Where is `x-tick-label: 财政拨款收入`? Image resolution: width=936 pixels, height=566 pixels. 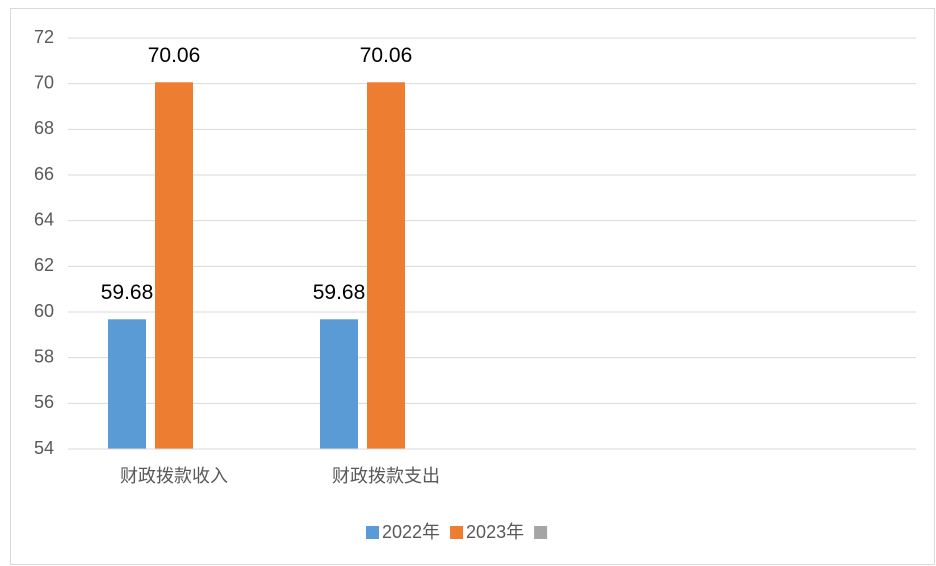
x-tick-label: 财政拨款收入 is located at coordinates (174, 476).